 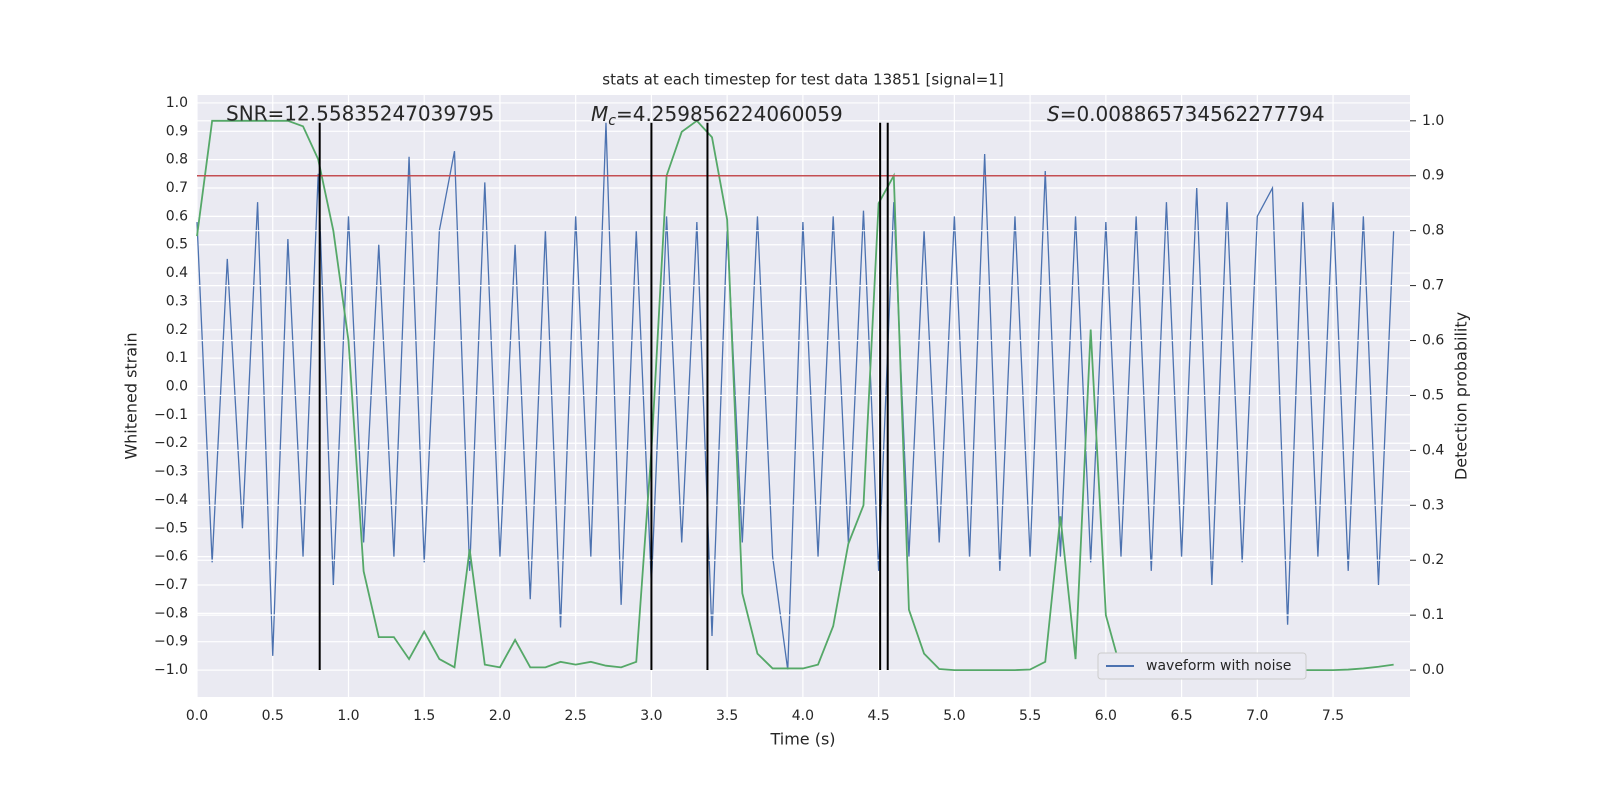 What do you see at coordinates (273, 716) in the screenshot?
I see `x-tick-label: 0.5` at bounding box center [273, 716].